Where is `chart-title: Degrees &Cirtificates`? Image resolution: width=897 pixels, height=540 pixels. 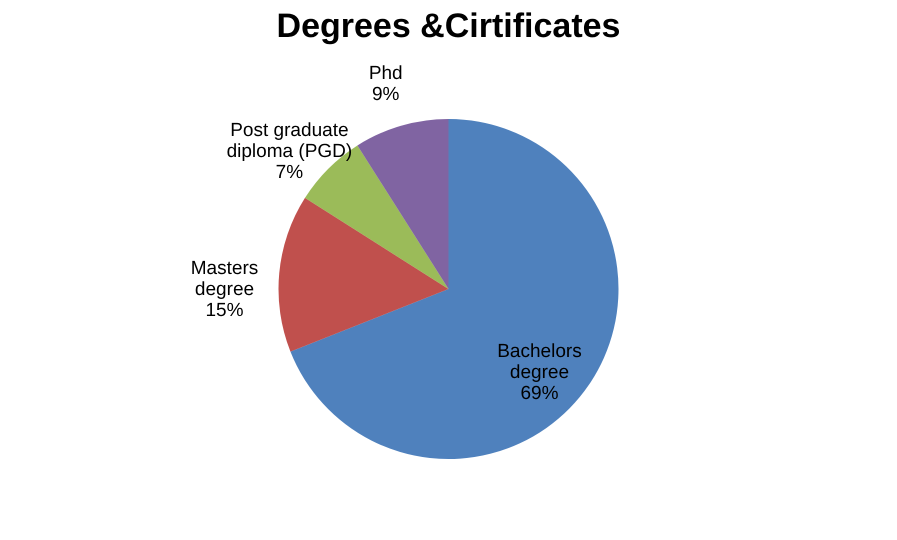
chart-title: Degrees &Cirtificates is located at coordinates (448, 26).